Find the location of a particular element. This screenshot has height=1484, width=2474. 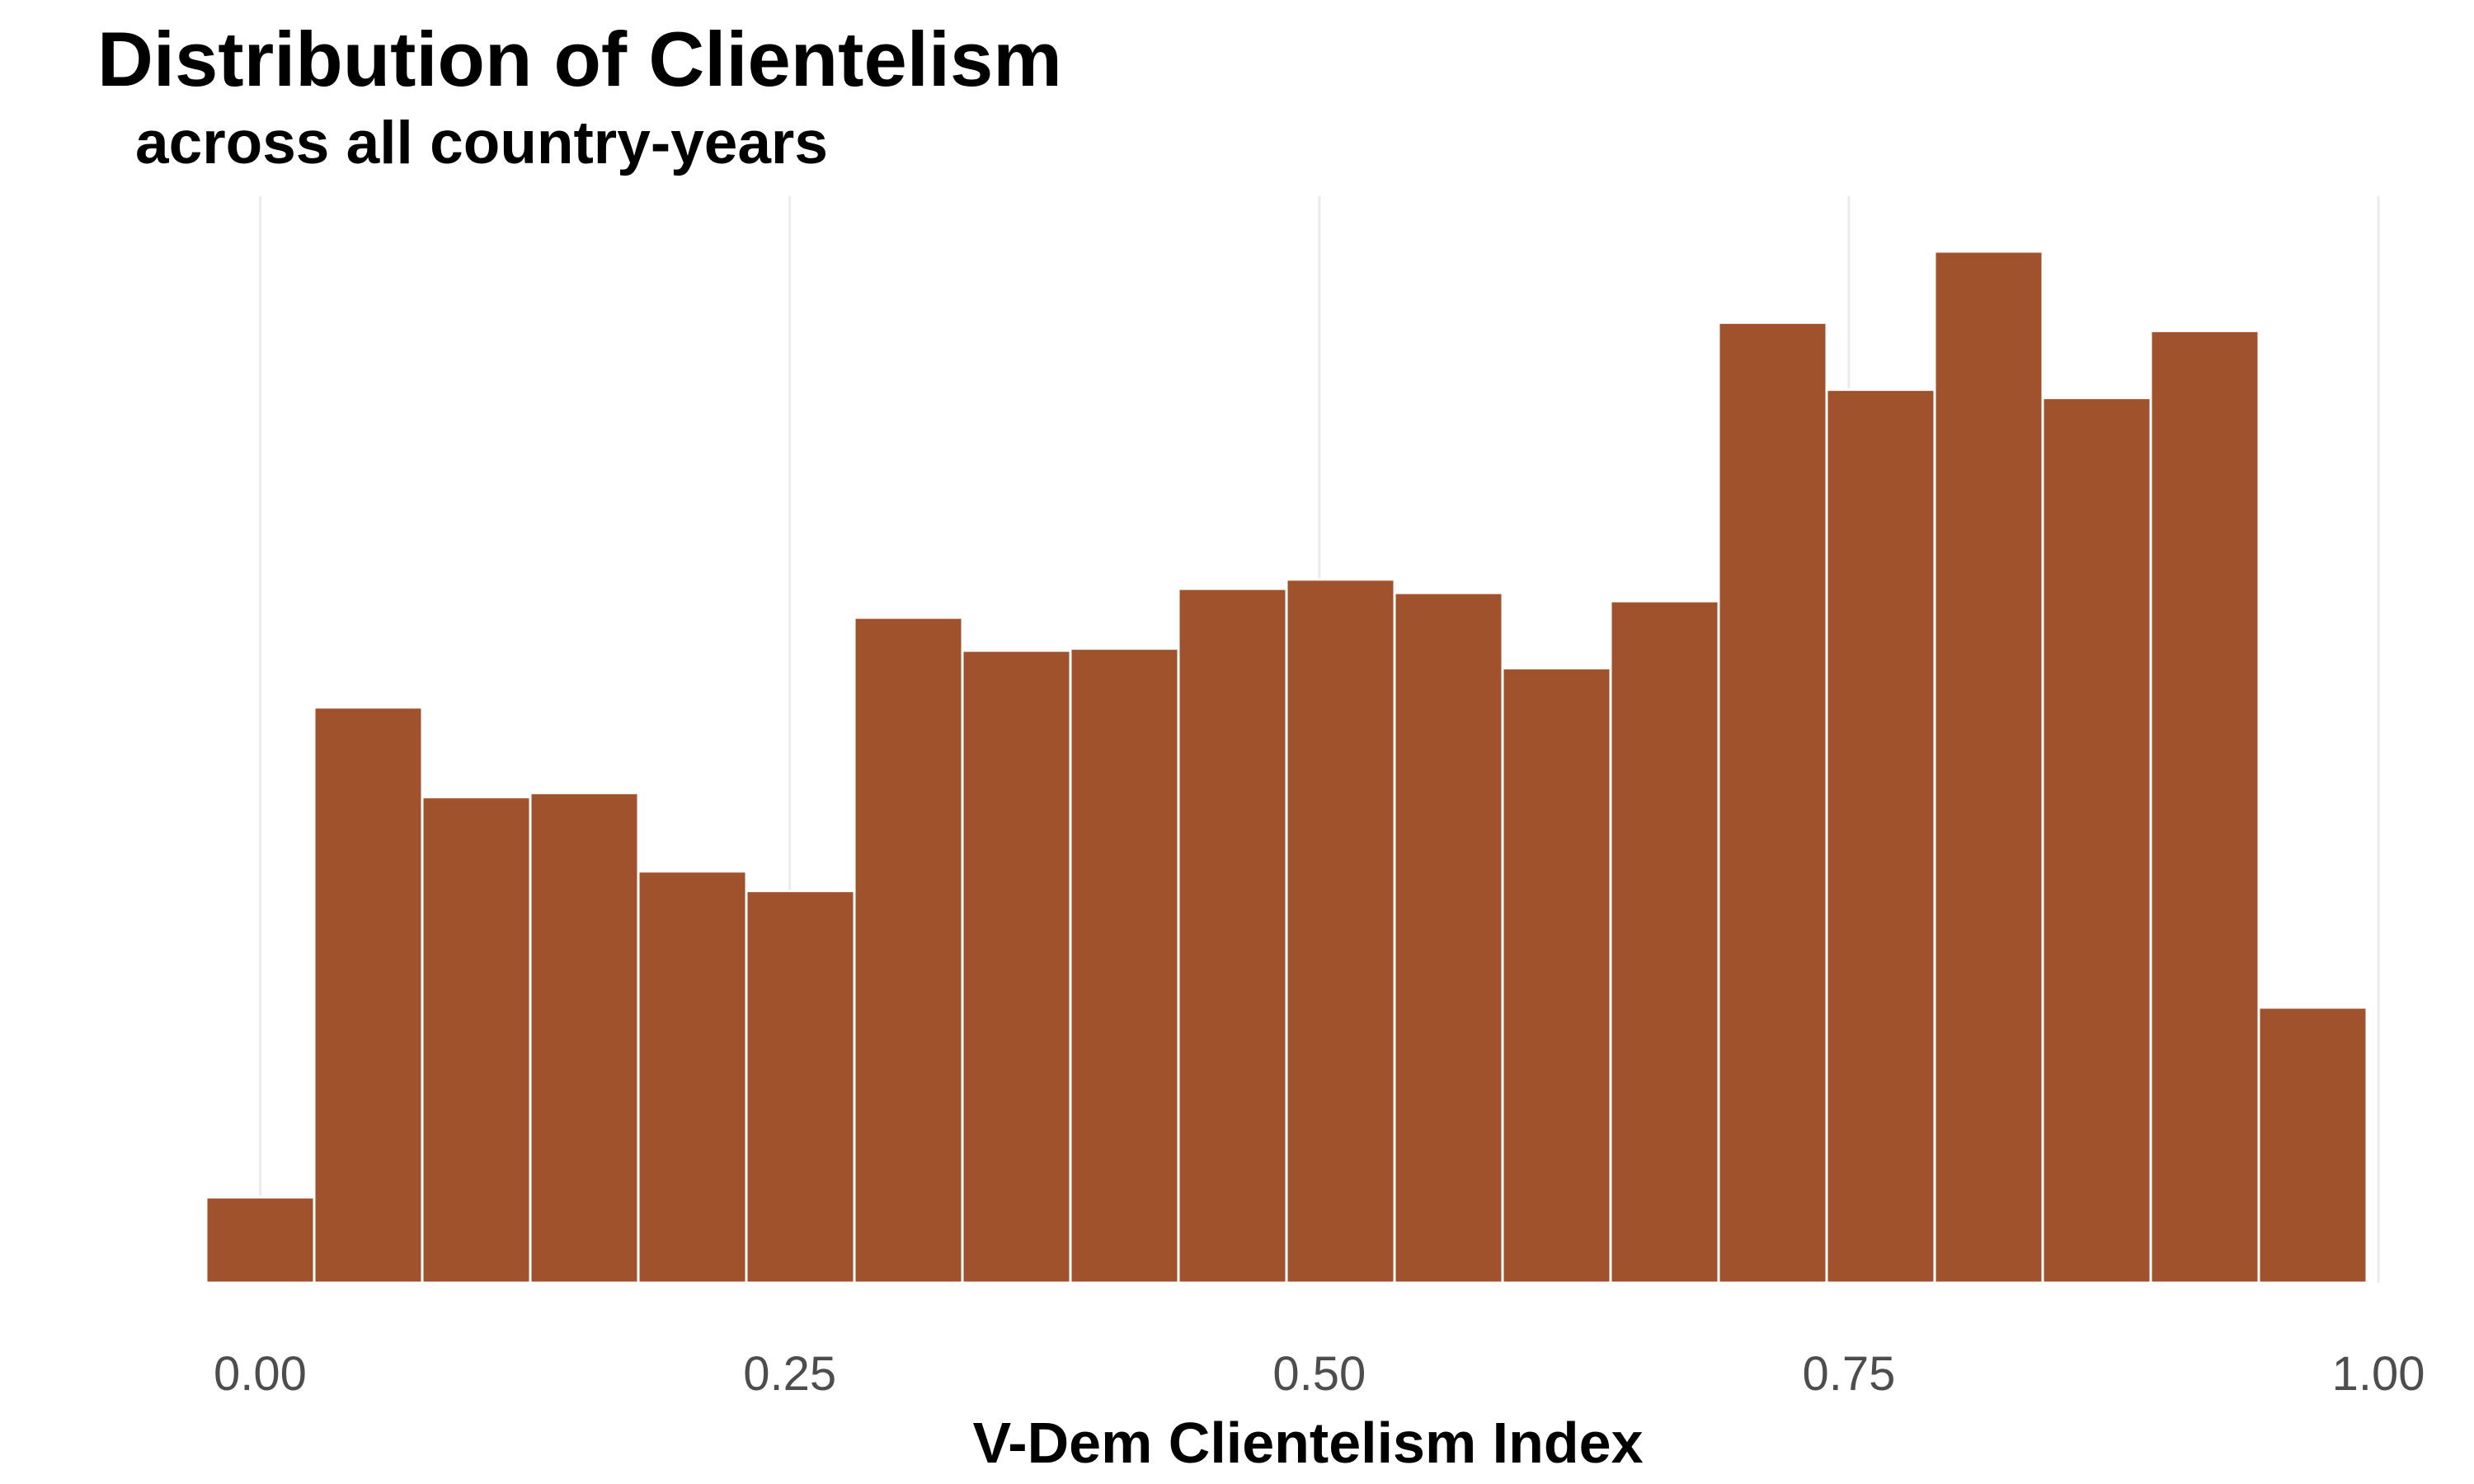

x-tick-label-3: 0.75 is located at coordinates (1849, 1374).